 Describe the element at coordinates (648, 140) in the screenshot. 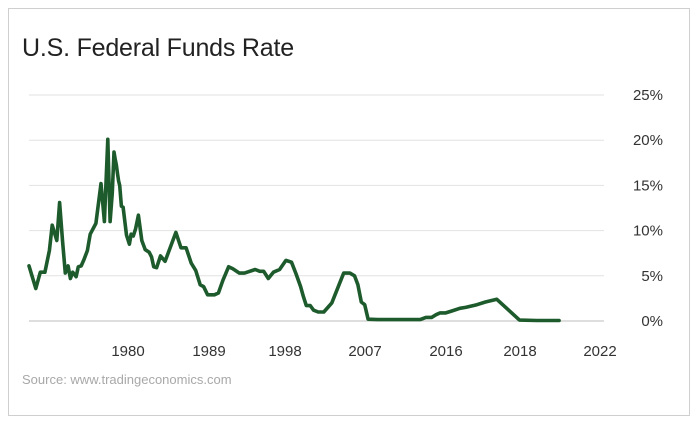

I see `y-tick-label: 20%` at that location.